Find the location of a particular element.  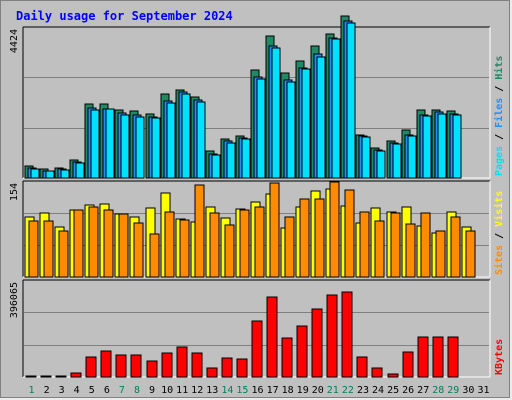

visits-legend-sites: Sites is located at coordinates (499, 260).